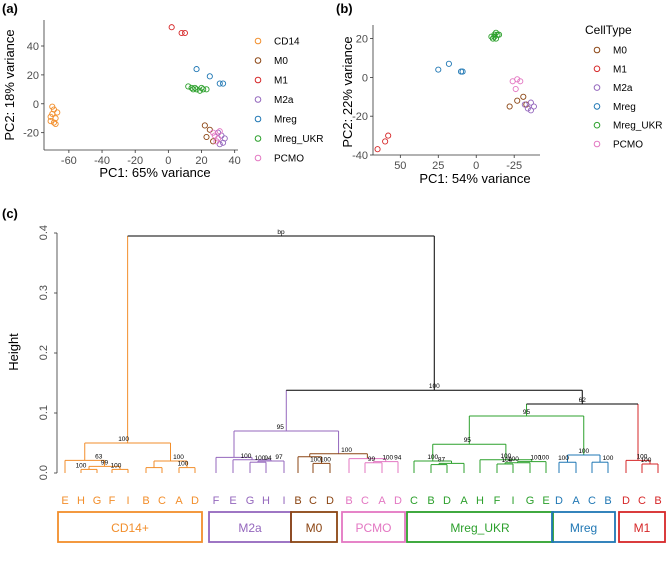 This screenshot has height=573, width=669. What do you see at coordinates (284, 100) in the screenshot?
I see `legend-label: M2a` at bounding box center [284, 100].